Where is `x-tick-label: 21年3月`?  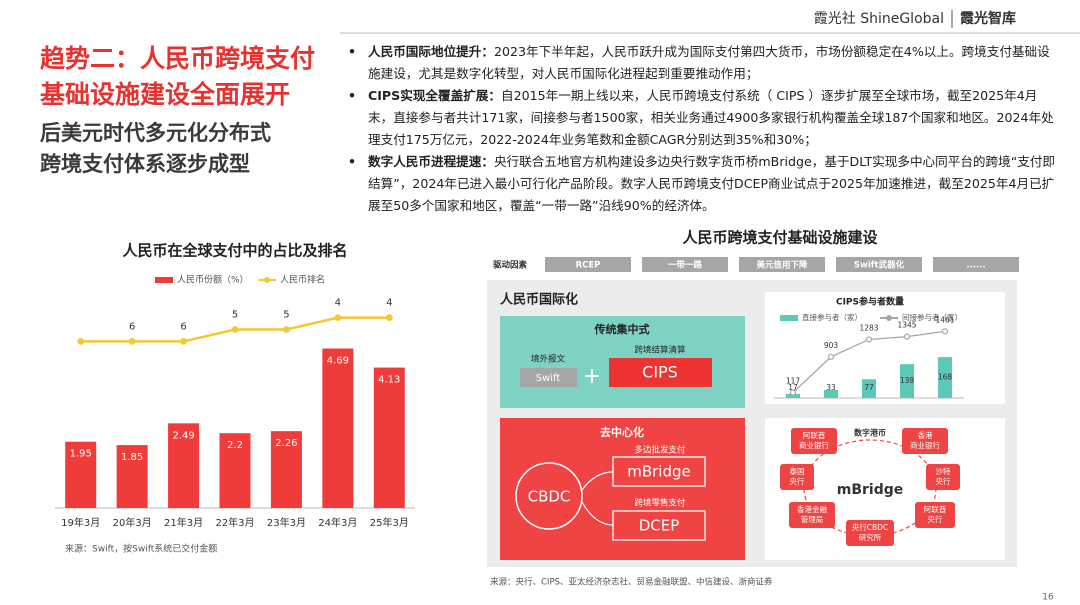
x-tick-label: 21年3月 is located at coordinates (183, 522).